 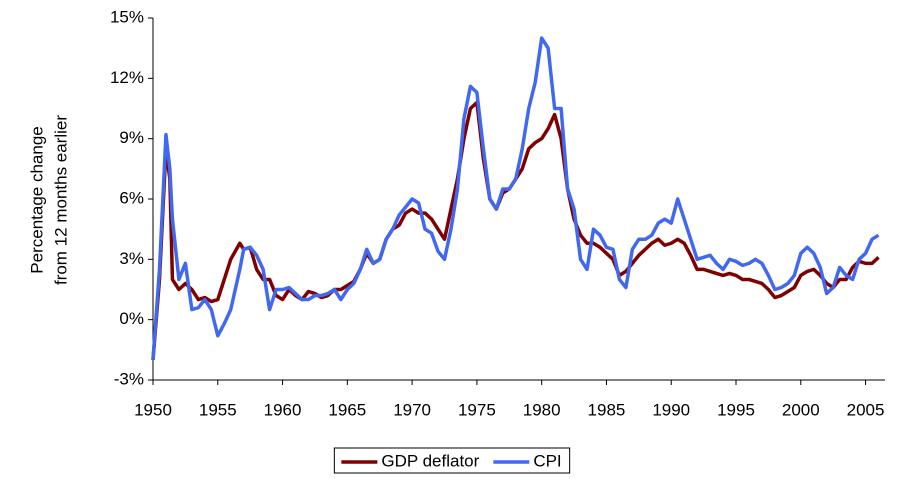 What do you see at coordinates (736, 409) in the screenshot?
I see `x-tick-label: 1995` at bounding box center [736, 409].